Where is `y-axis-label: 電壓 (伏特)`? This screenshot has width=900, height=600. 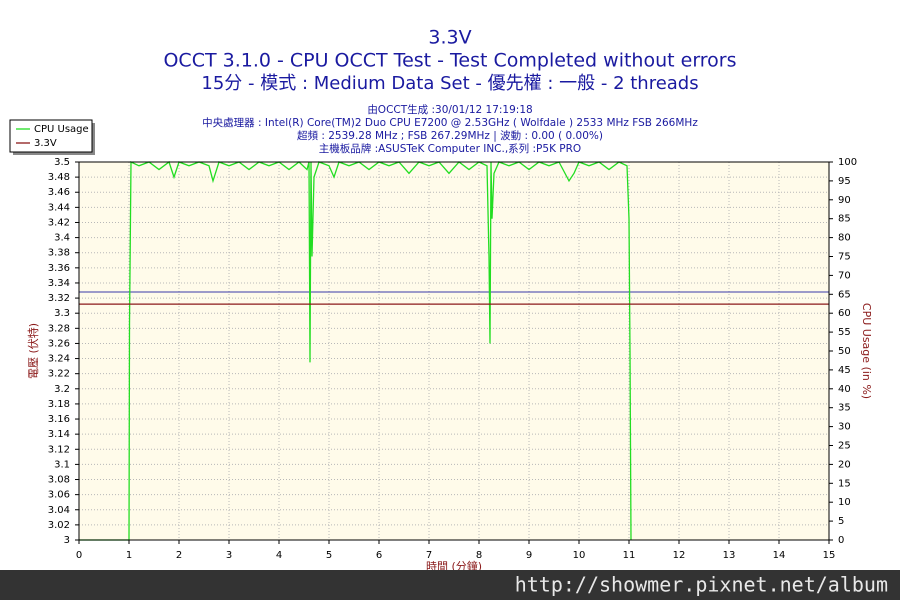
y-axis-label: 電壓 (伏特) is located at coordinates (33, 351).